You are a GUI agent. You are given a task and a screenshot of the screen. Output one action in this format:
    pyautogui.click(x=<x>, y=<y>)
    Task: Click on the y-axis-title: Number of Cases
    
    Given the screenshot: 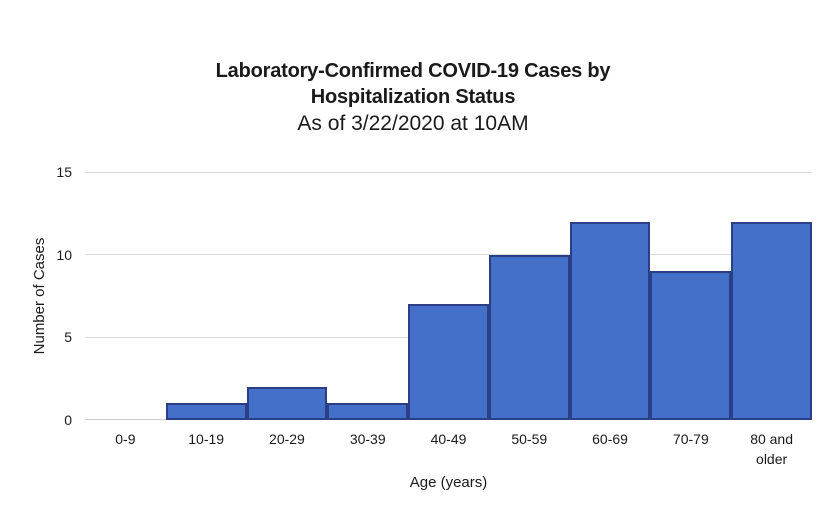 What is the action you would take?
    pyautogui.click(x=39, y=296)
    